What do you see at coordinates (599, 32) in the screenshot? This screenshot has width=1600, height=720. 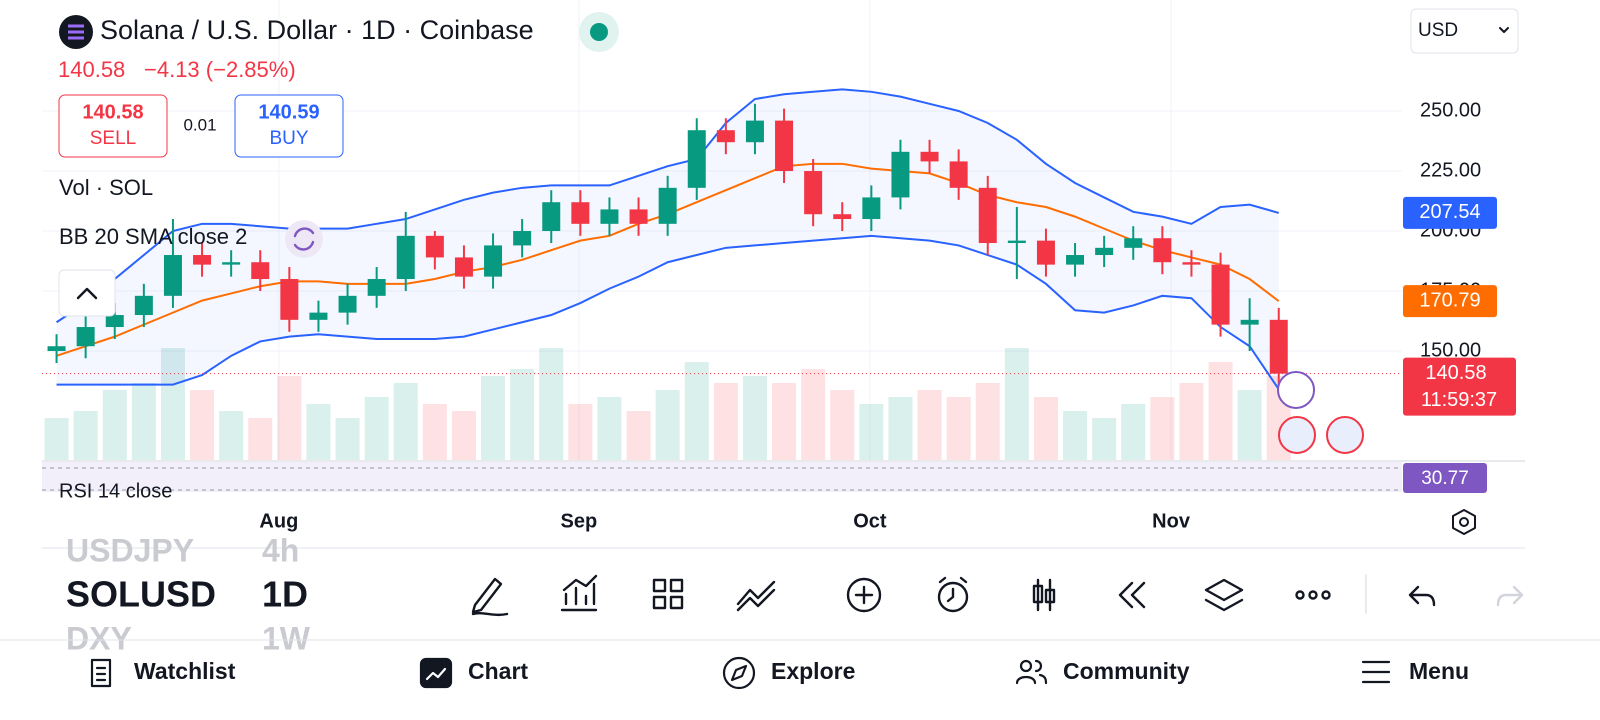 I see `status-dot` at bounding box center [599, 32].